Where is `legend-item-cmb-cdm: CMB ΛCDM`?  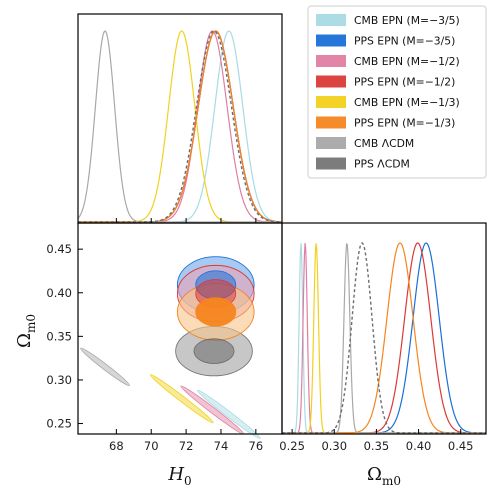
legend-item-cmb-cdm: CMB ΛCDM is located at coordinates (365, 143).